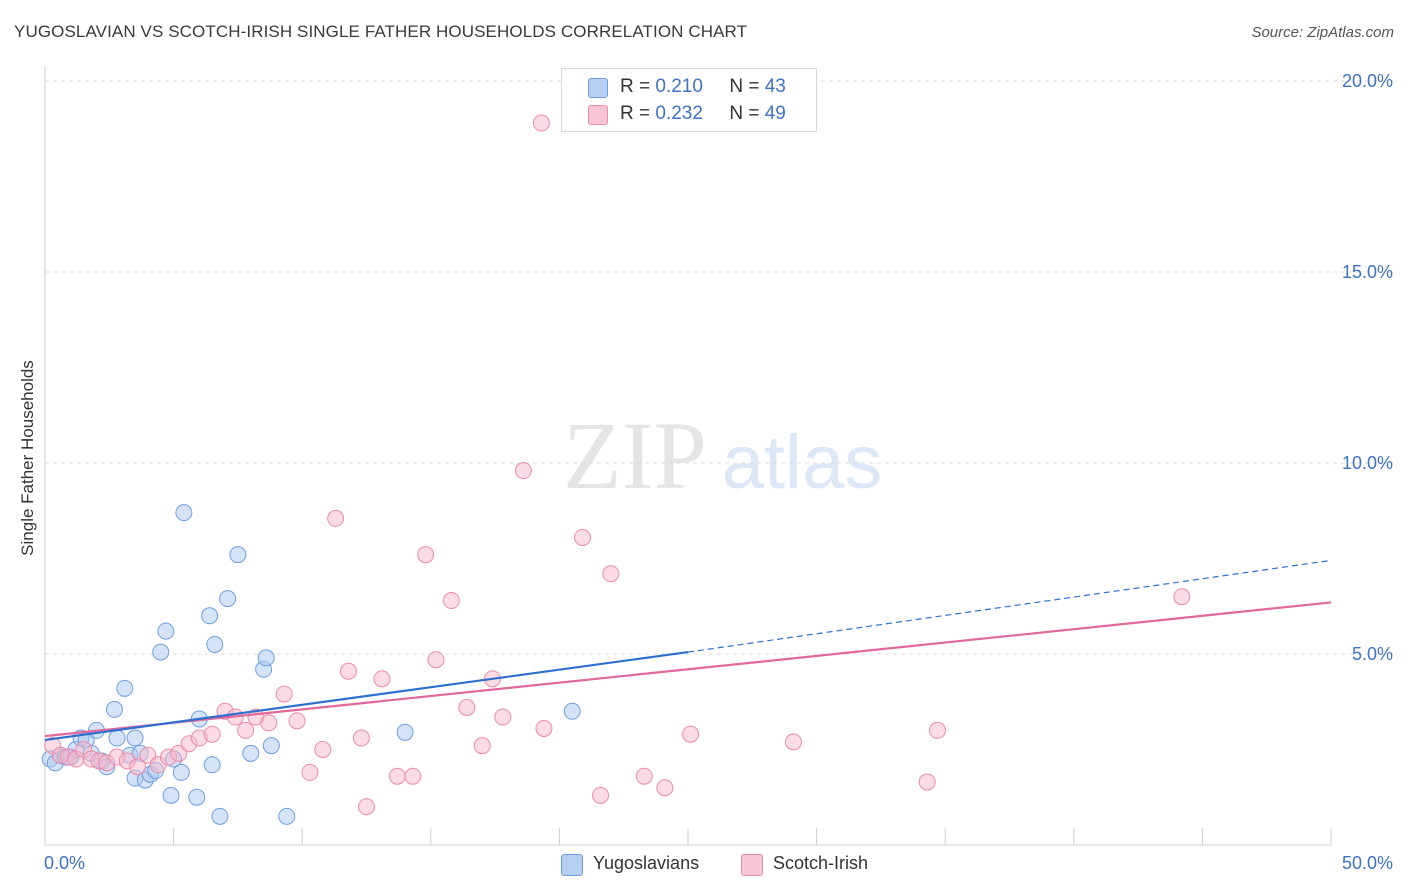 Image resolution: width=1406 pixels, height=892 pixels. I want to click on y-tick-label: 5.0%, so click(1372, 654).